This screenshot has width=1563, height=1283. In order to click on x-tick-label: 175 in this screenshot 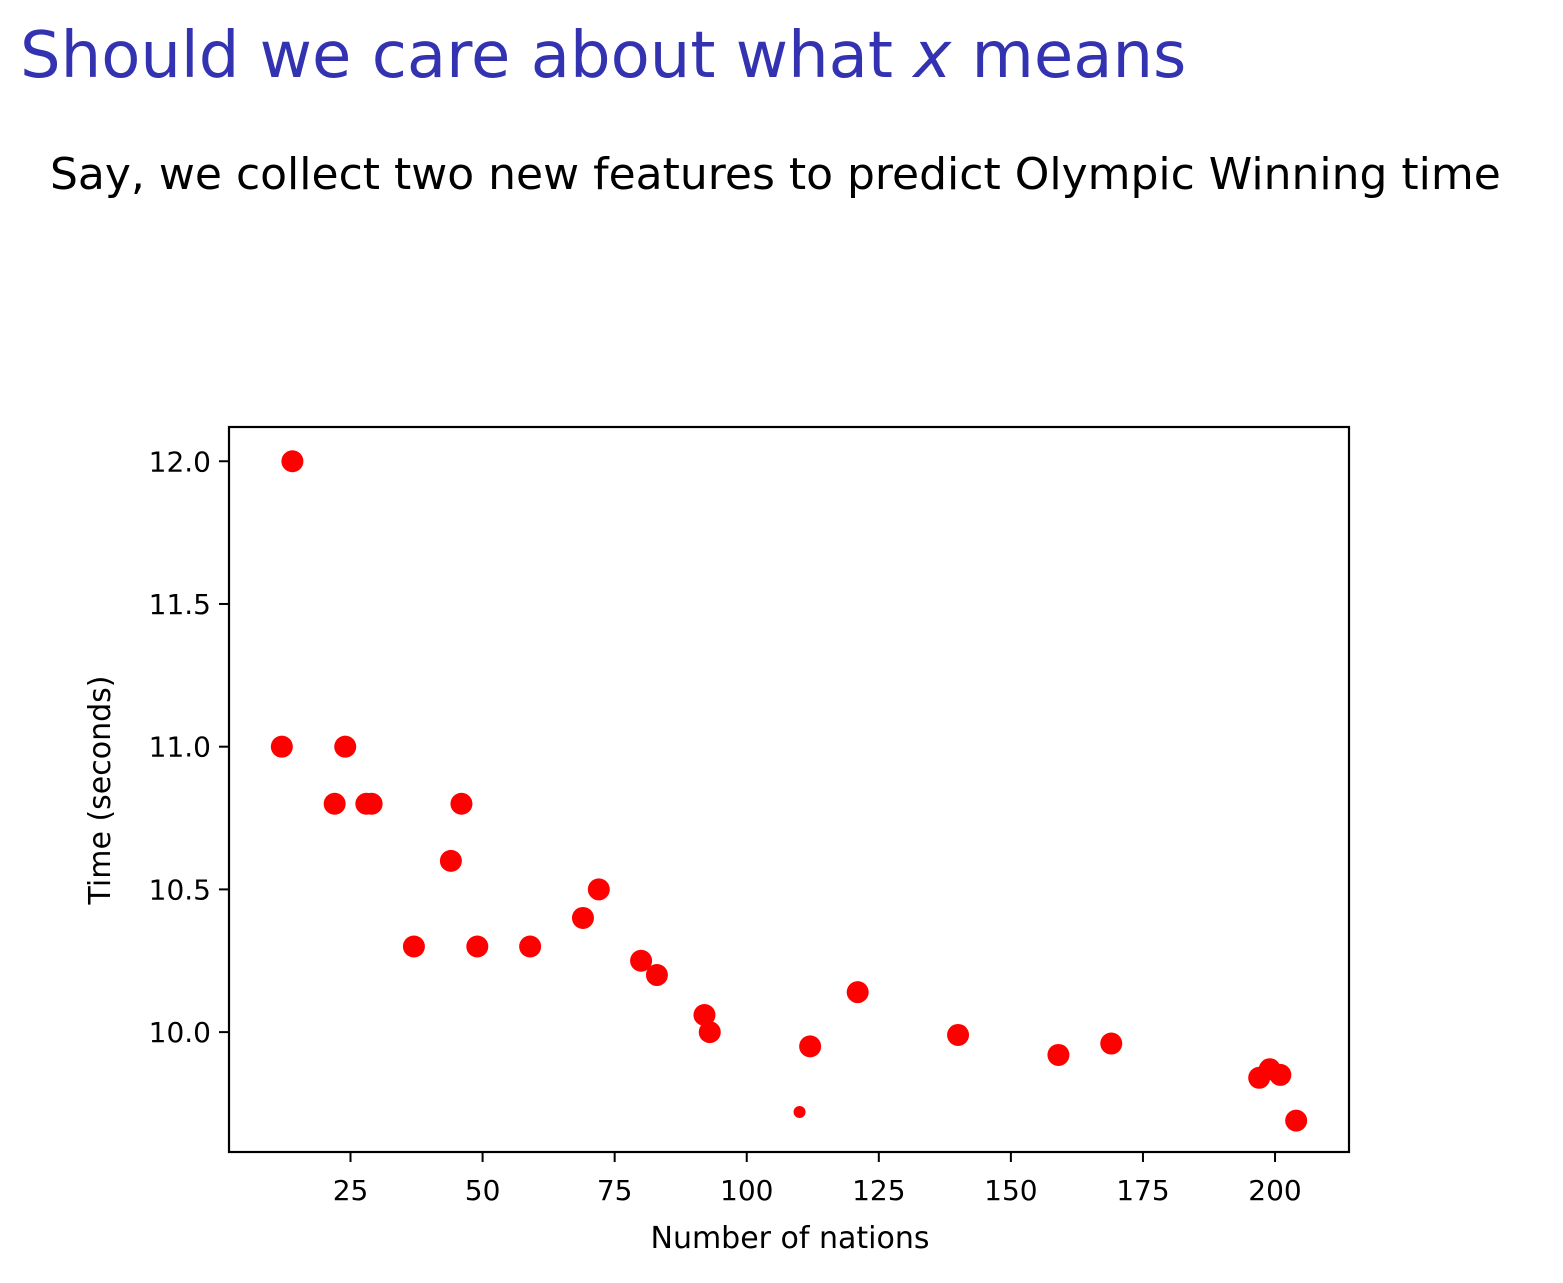, I will do `click(1142, 1190)`.